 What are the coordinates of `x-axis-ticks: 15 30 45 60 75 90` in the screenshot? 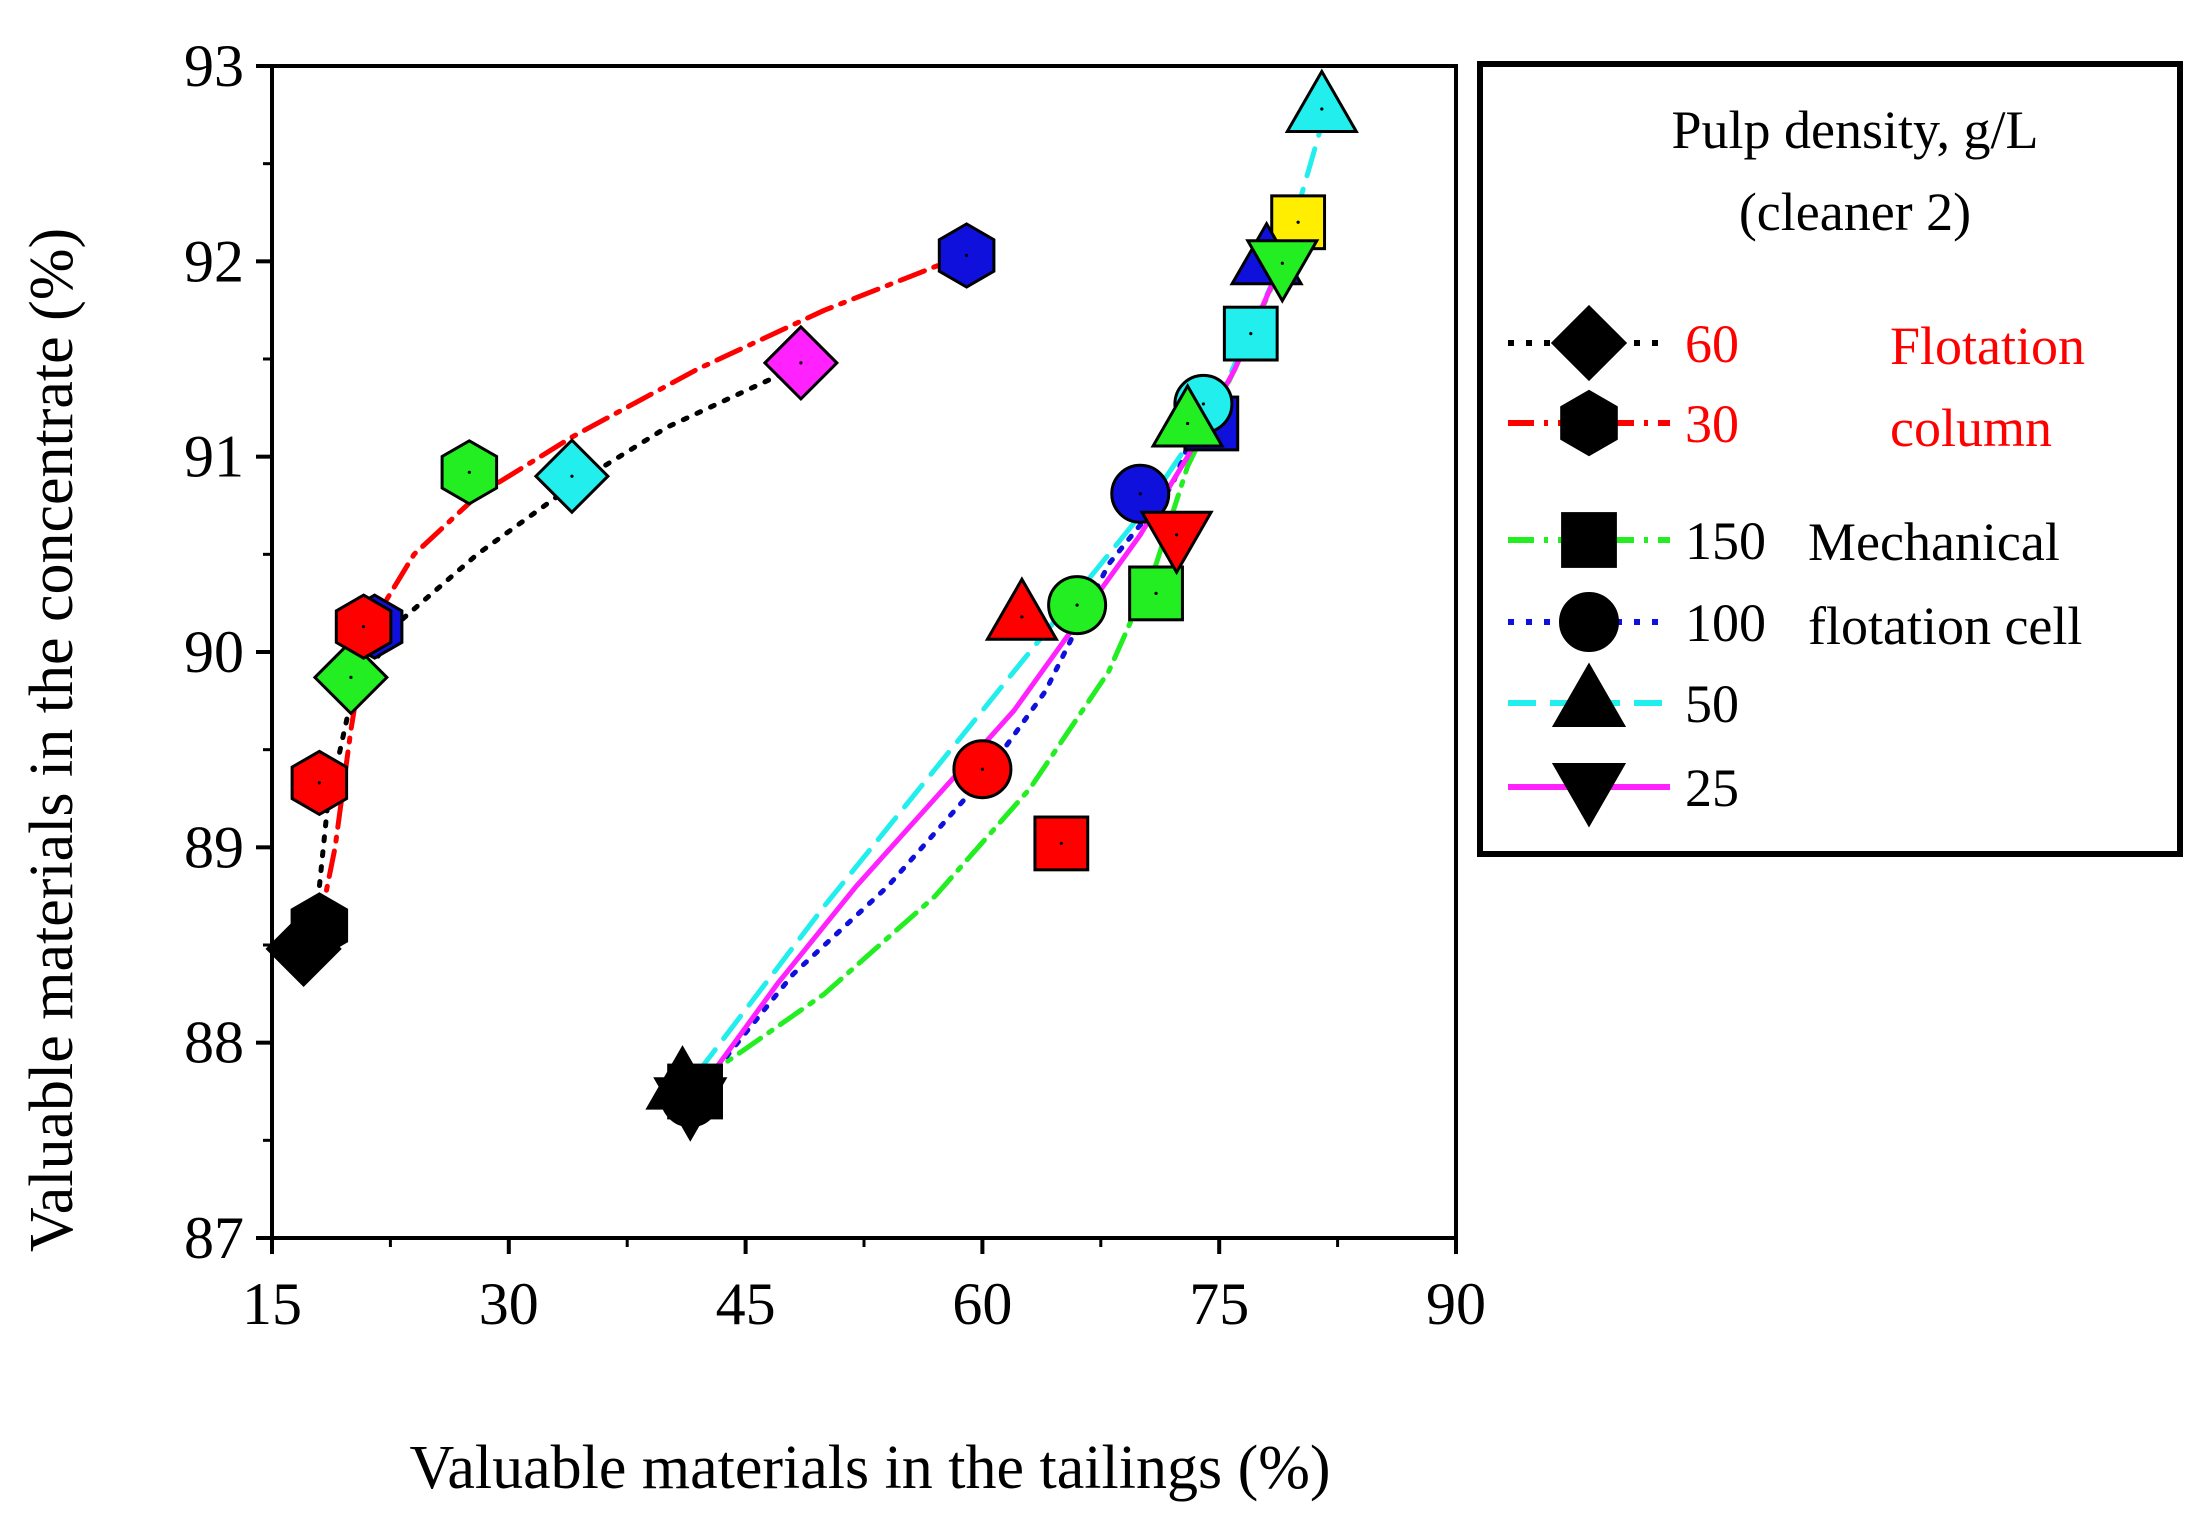 It's located at (864, 1287).